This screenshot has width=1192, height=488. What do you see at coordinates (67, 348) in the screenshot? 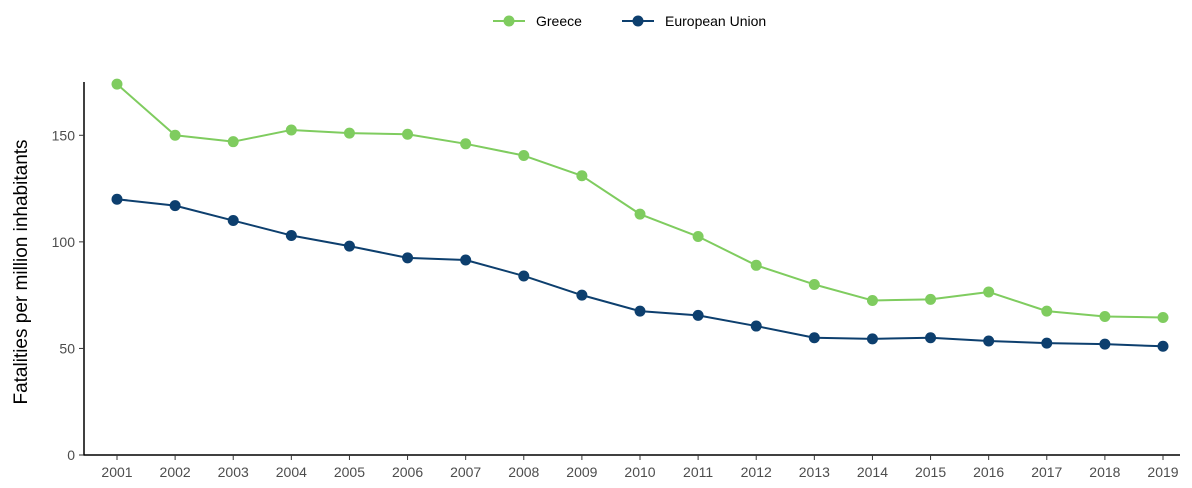
I see `y-tick-label: 50` at bounding box center [67, 348].